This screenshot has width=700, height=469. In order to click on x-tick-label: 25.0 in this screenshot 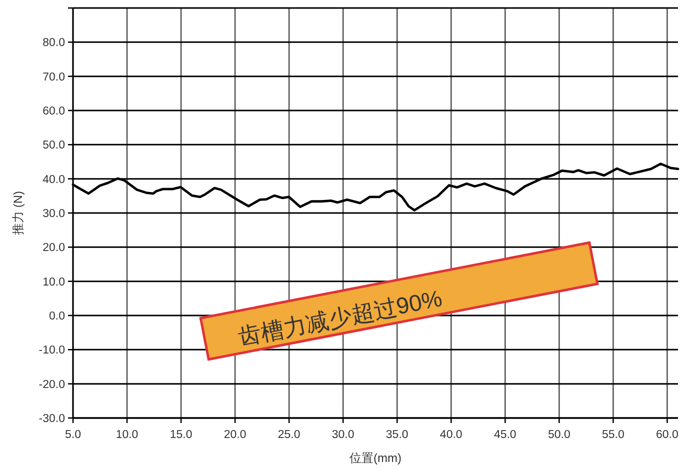, I will do `click(289, 435)`.